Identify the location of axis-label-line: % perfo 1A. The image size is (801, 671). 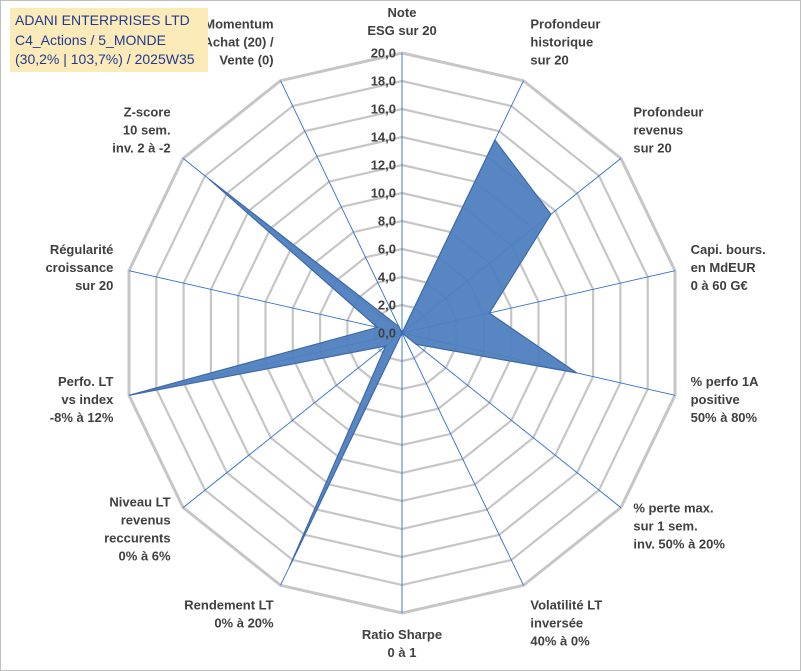
(725, 381).